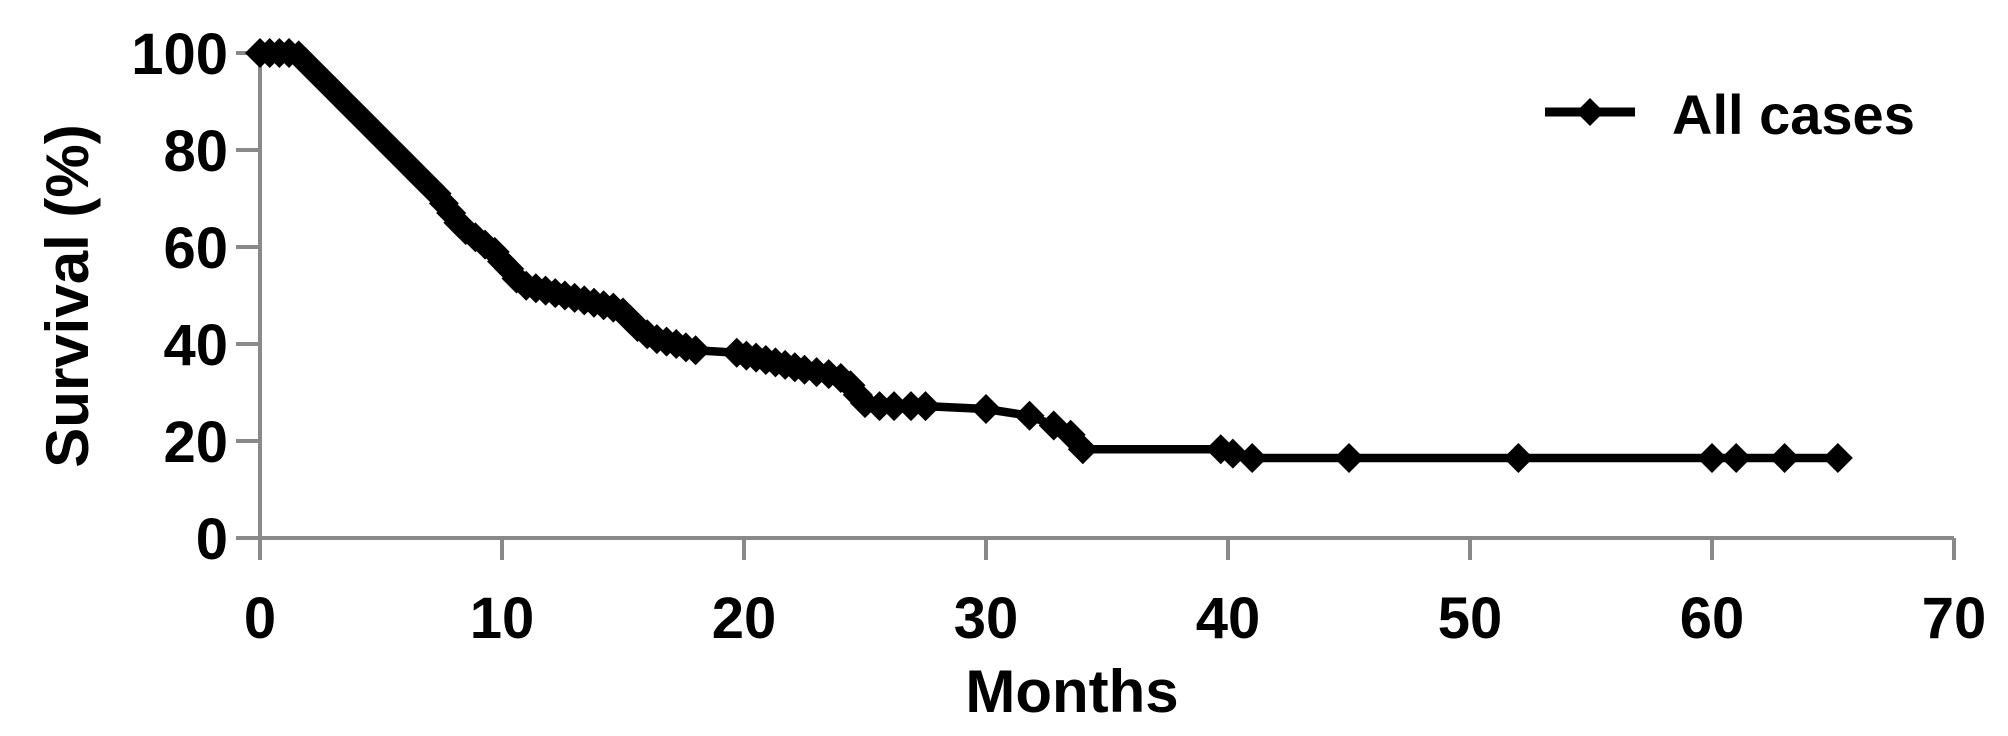 This screenshot has width=2008, height=736. I want to click on y-tick-label: 0, so click(212, 539).